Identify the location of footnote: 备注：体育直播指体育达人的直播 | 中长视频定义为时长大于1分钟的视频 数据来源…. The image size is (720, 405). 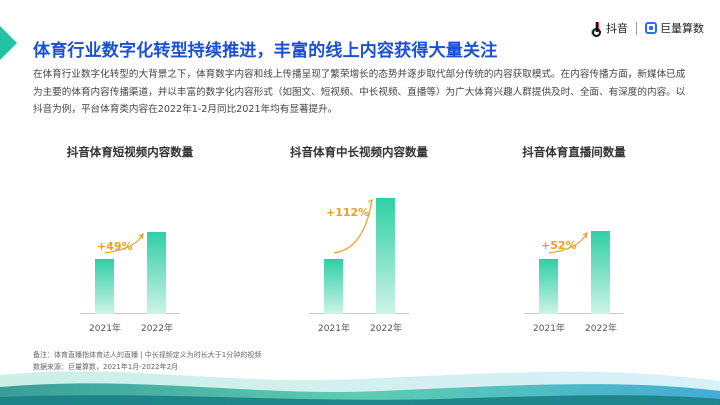
(147, 362).